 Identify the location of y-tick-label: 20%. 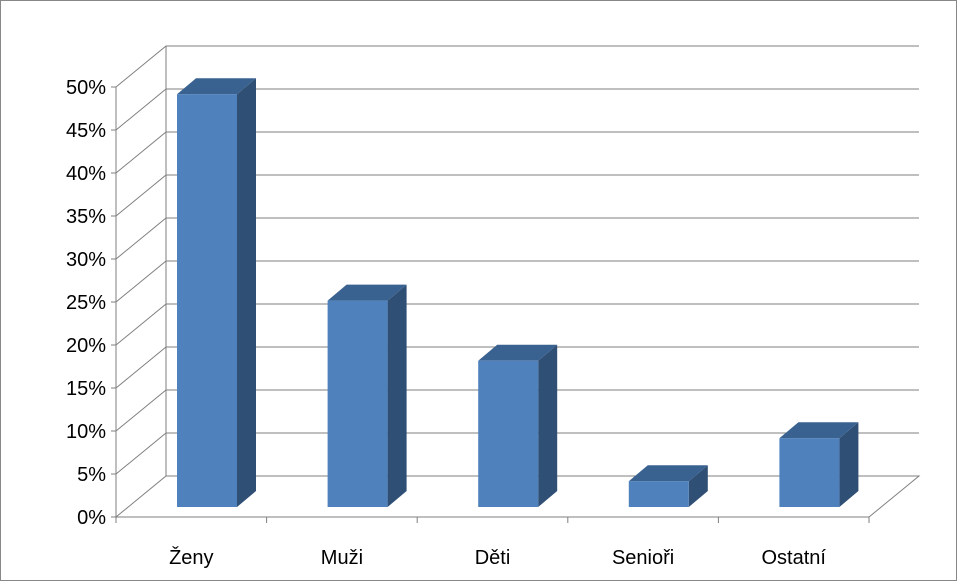
(86, 346).